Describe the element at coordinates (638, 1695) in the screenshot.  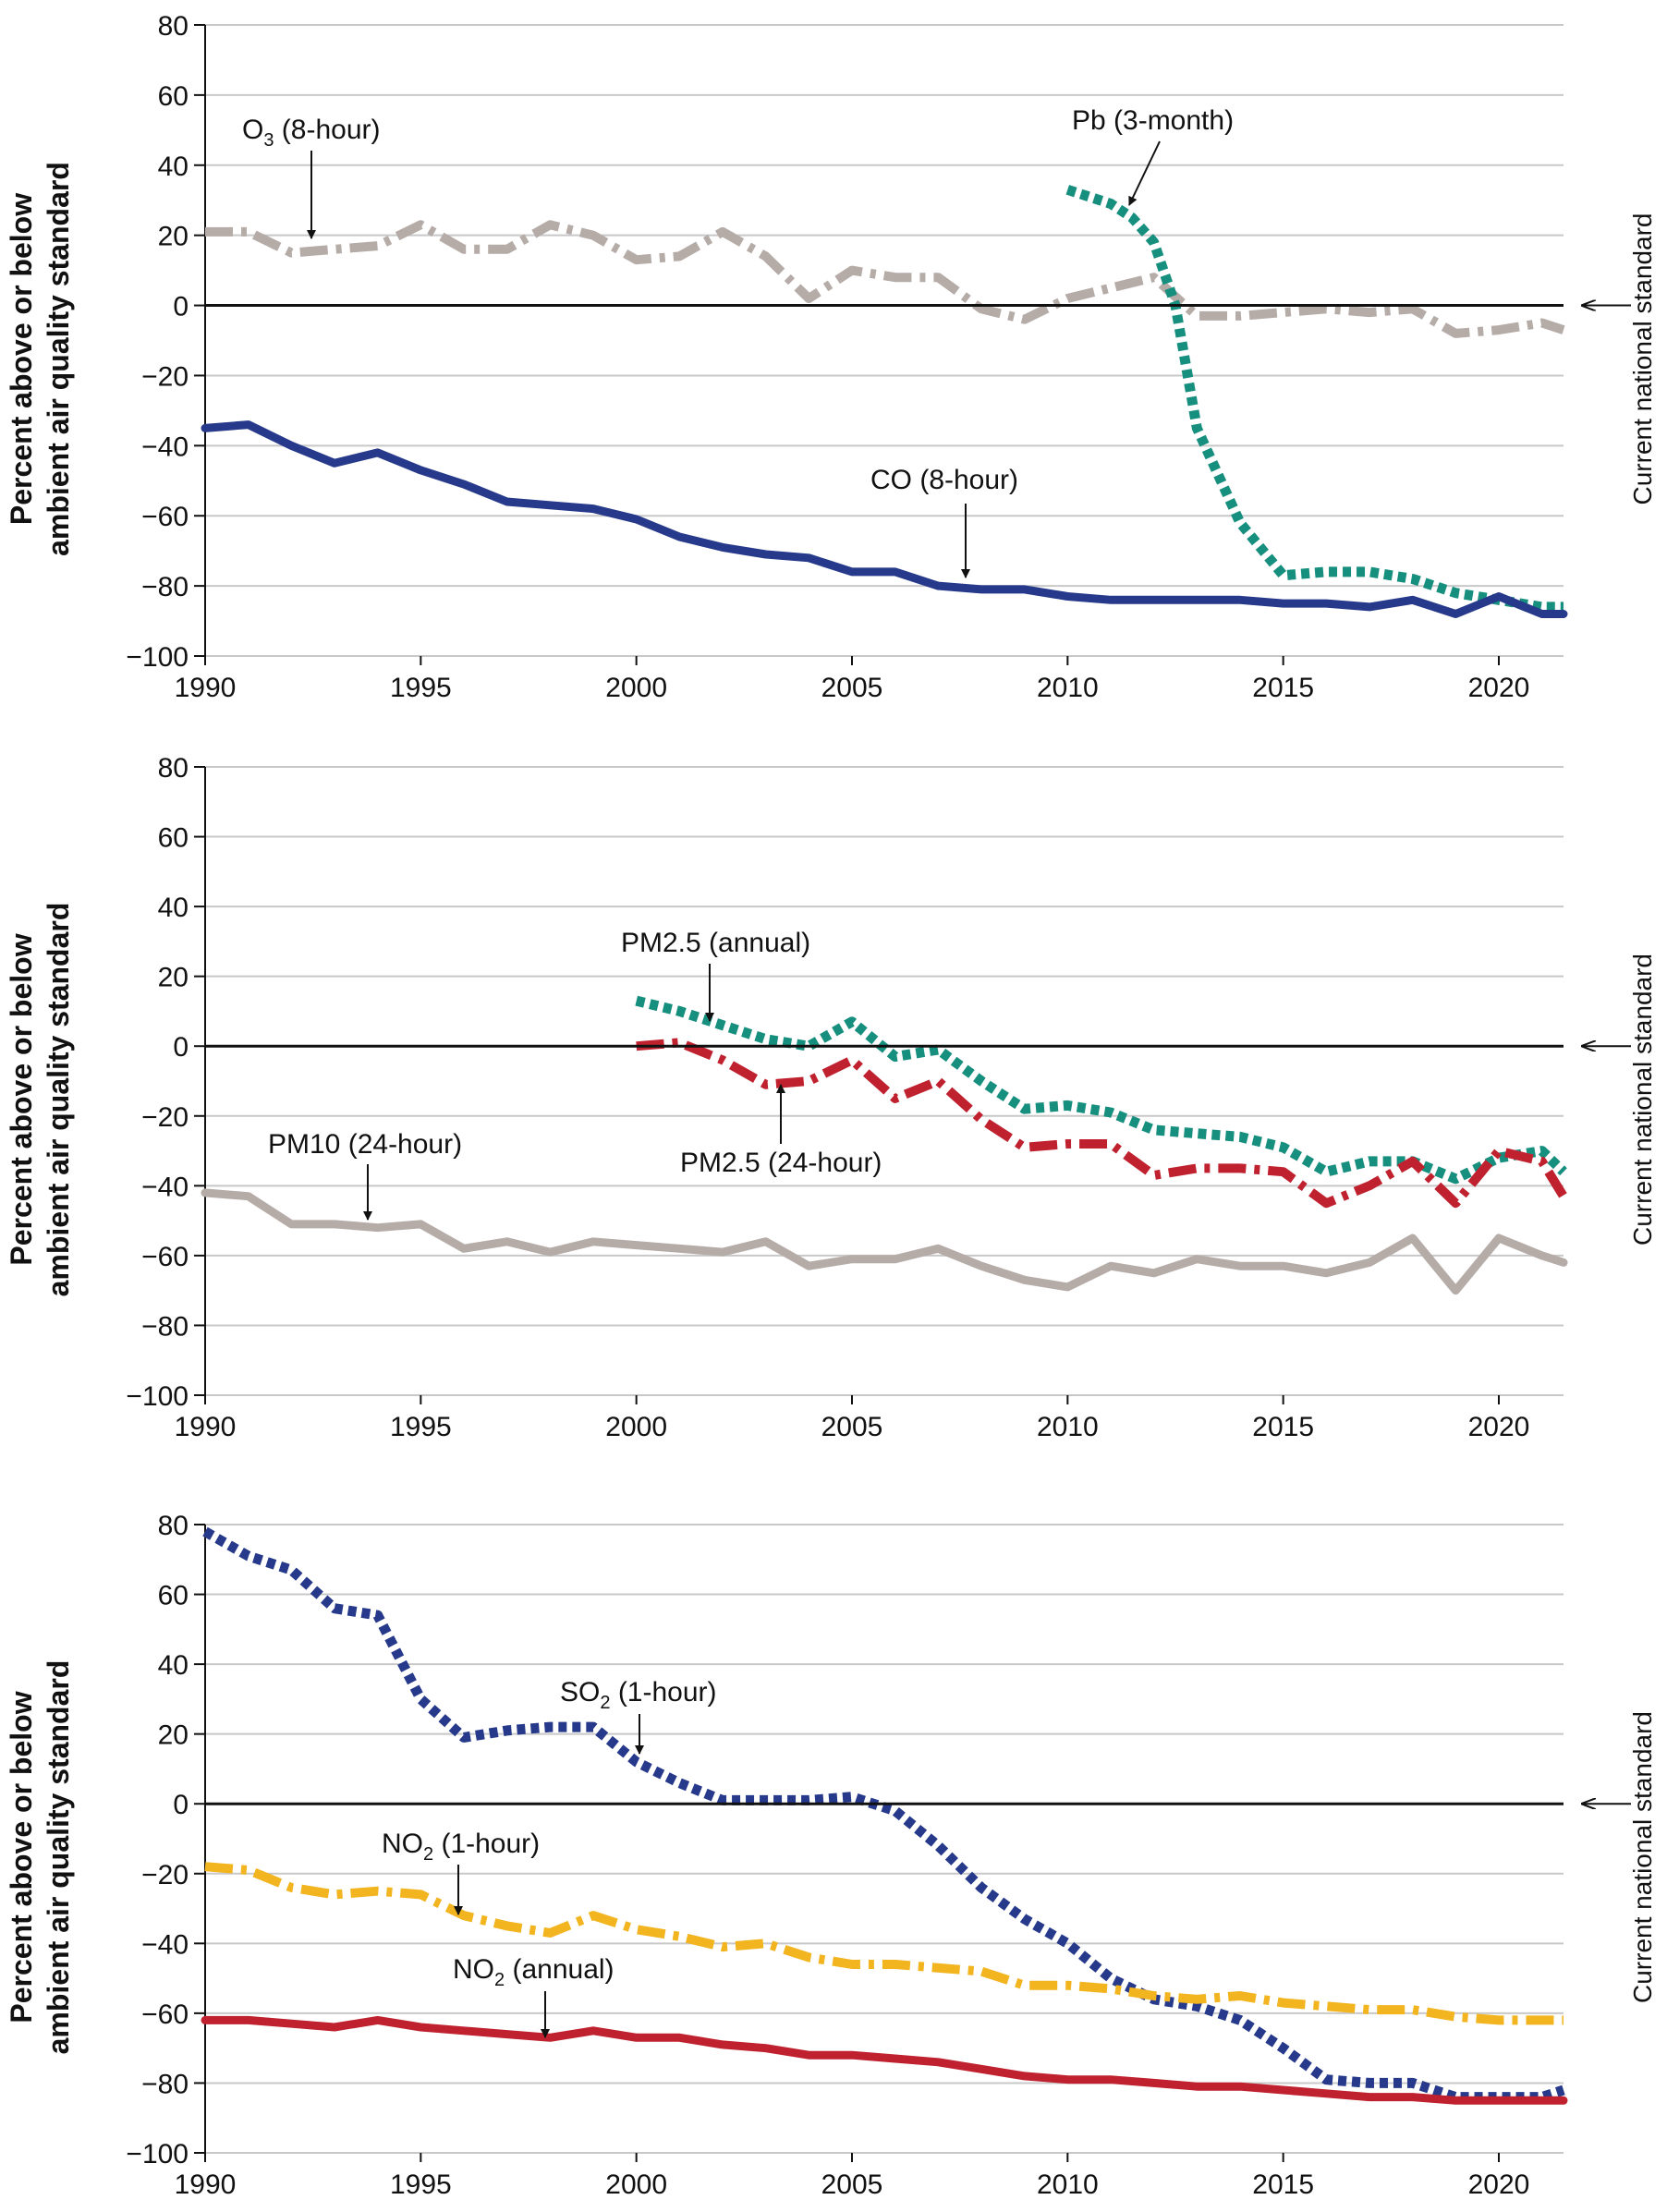
I see `series-label-so2: SO2 (1-hour)` at that location.